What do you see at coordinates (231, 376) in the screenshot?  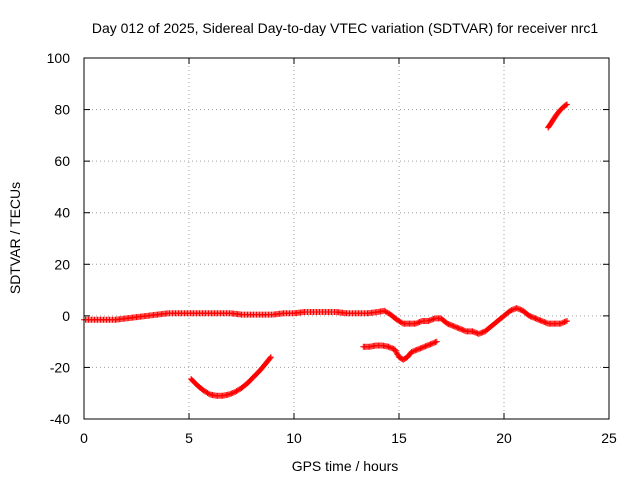 I see `series-arc` at bounding box center [231, 376].